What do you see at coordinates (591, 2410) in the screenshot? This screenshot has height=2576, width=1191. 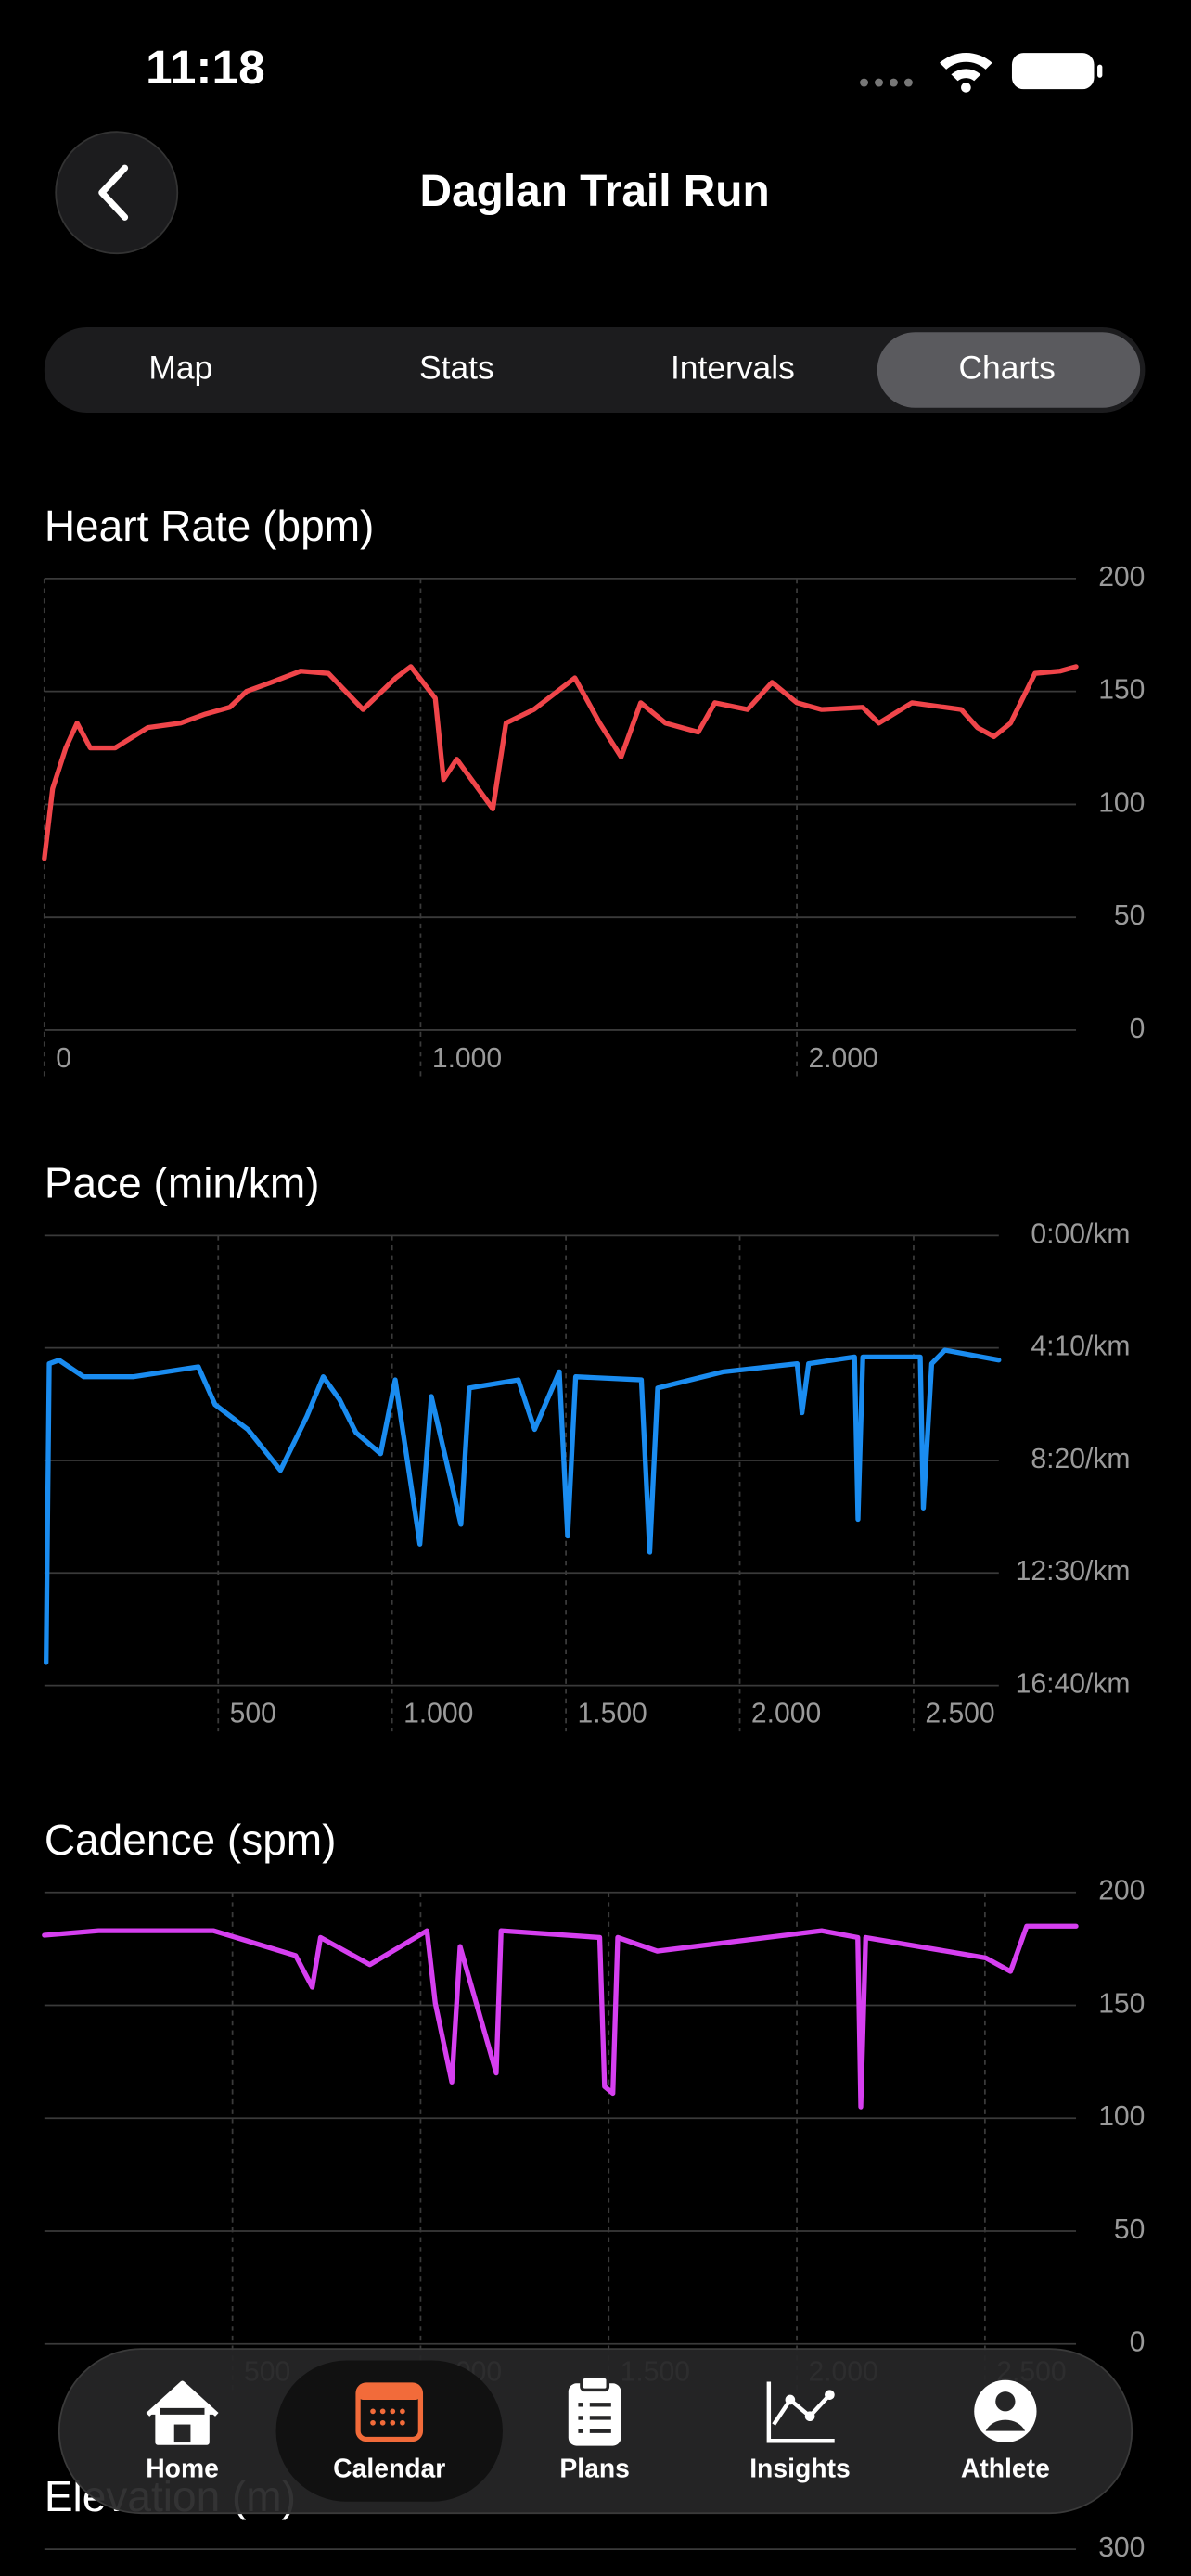 I see `nav-icons` at bounding box center [591, 2410].